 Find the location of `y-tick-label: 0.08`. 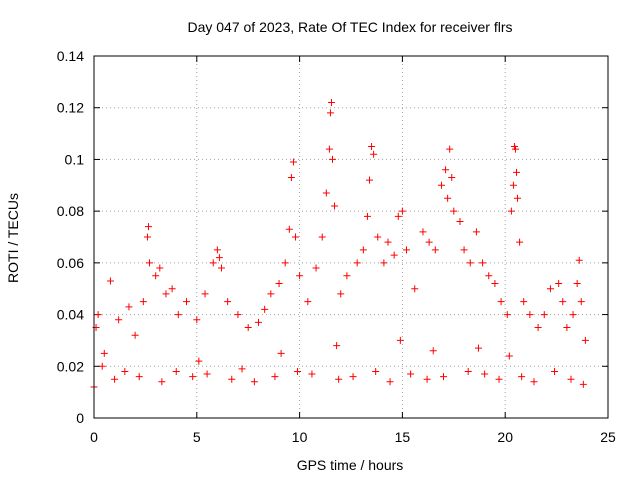

y-tick-label: 0.08 is located at coordinates (70, 211).